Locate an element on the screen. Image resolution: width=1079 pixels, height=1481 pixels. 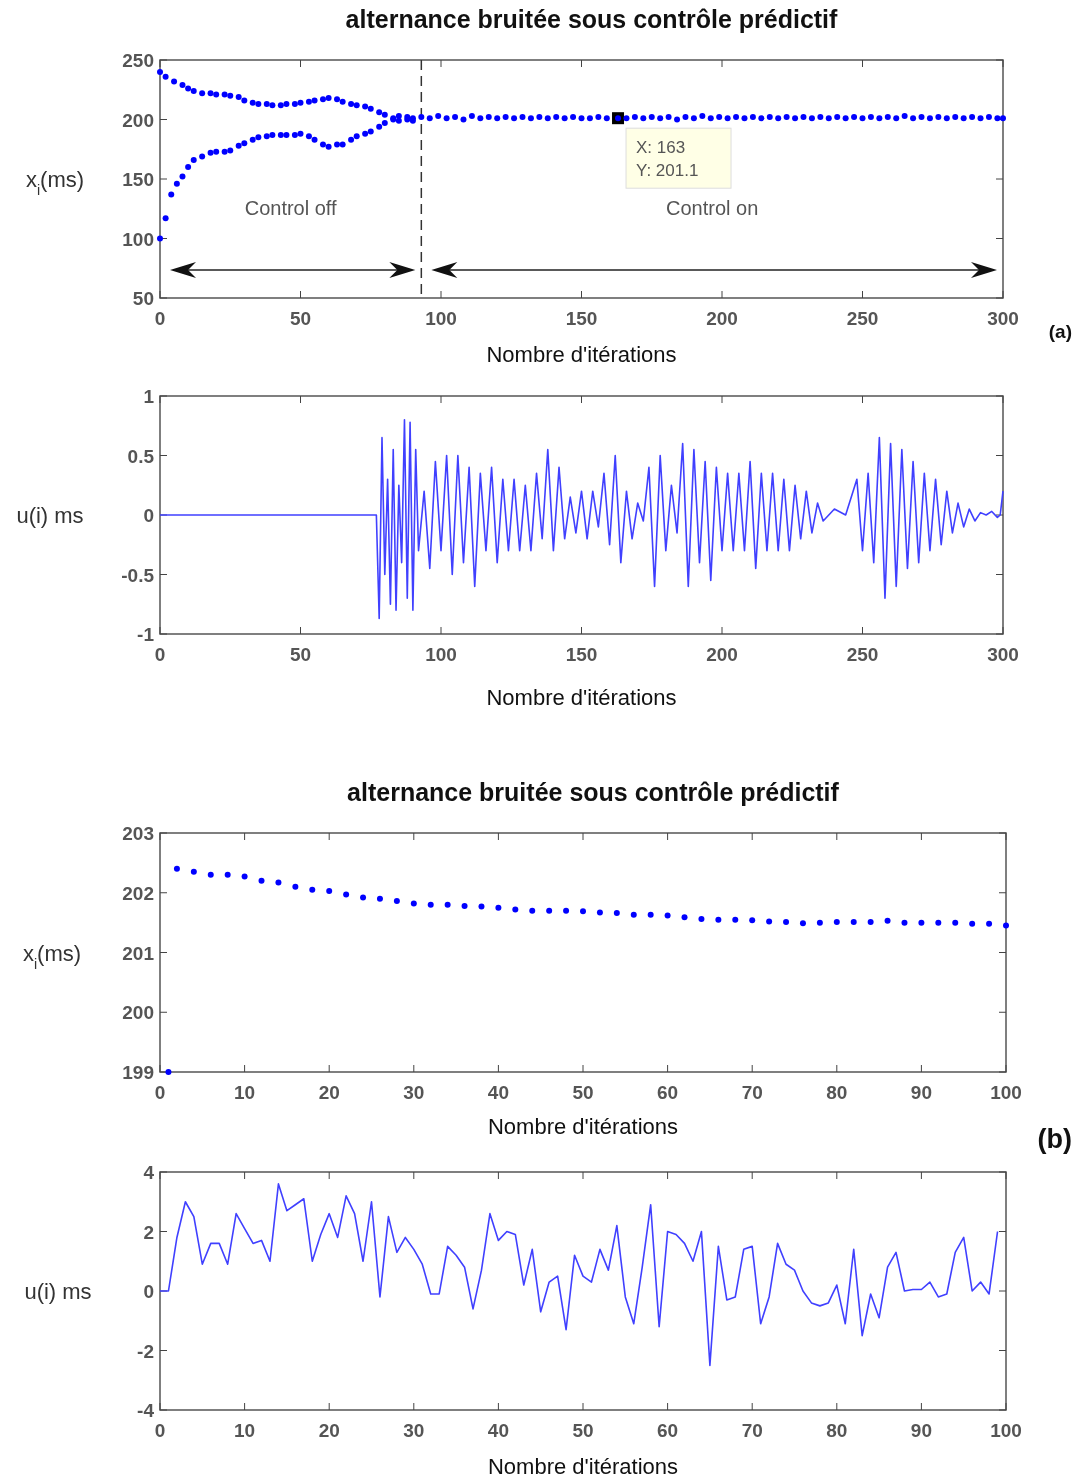
y-tick-label: 2 is located at coordinates (148, 1232).